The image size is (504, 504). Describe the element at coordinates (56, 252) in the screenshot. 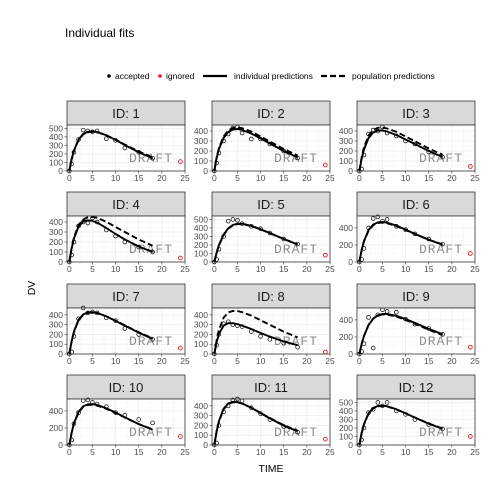

I see `y-tick-label: 100` at that location.